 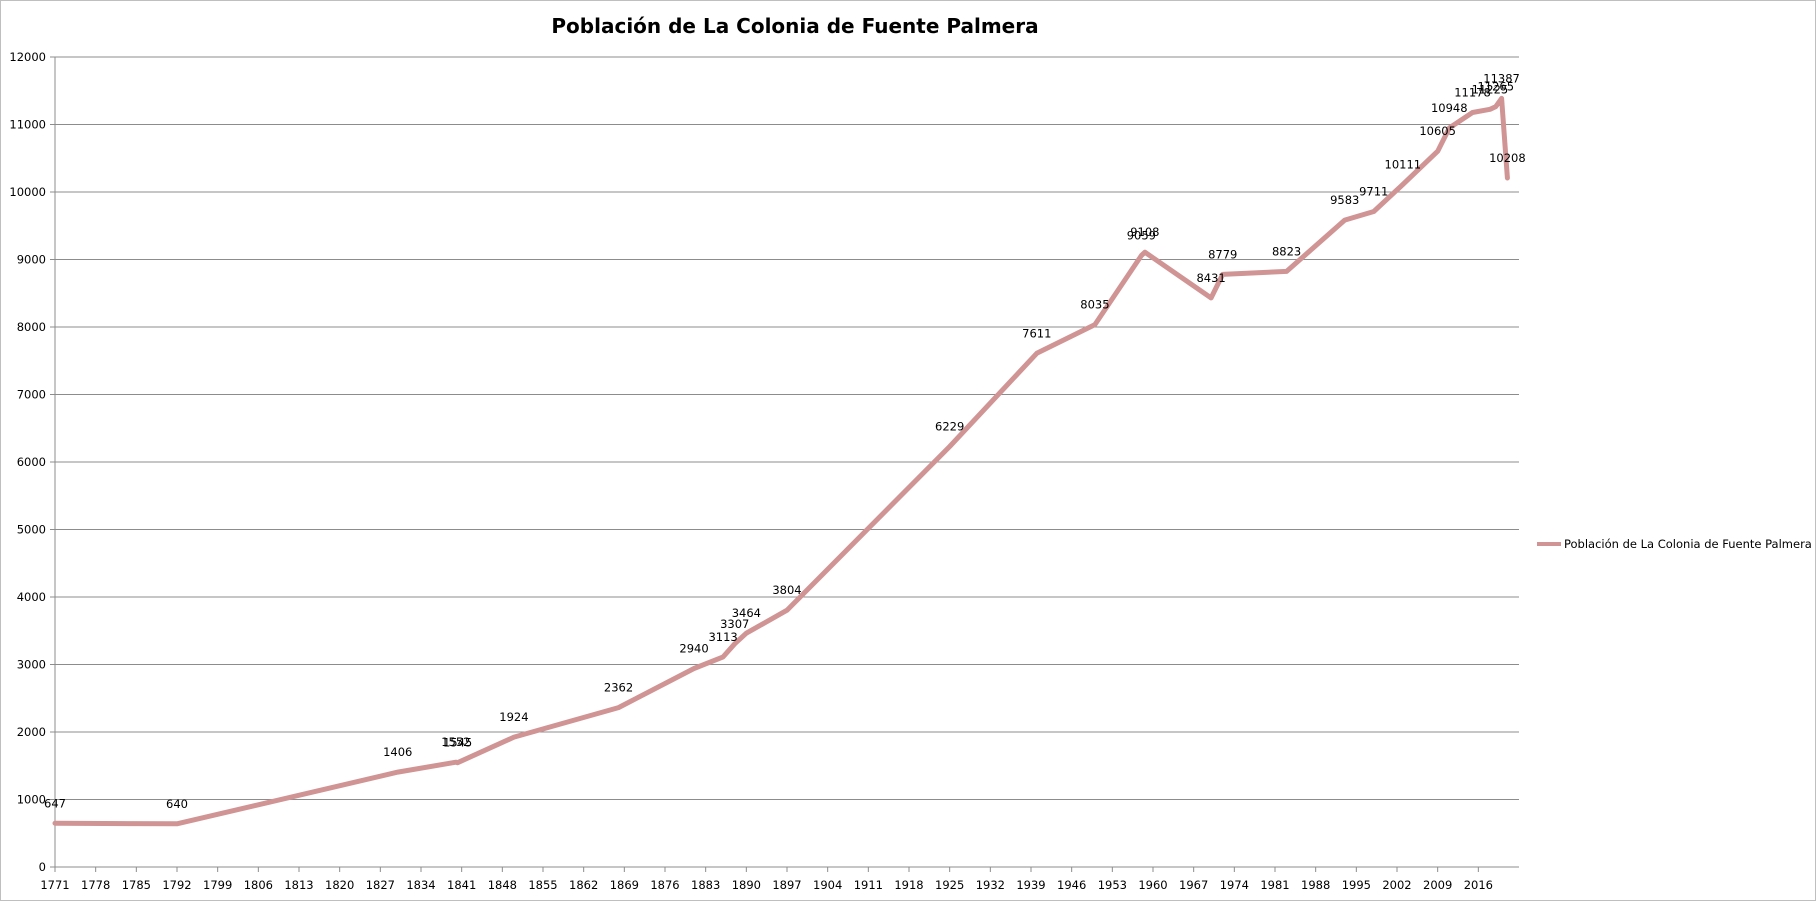 I want to click on data-label: 9711, so click(x=1373, y=192).